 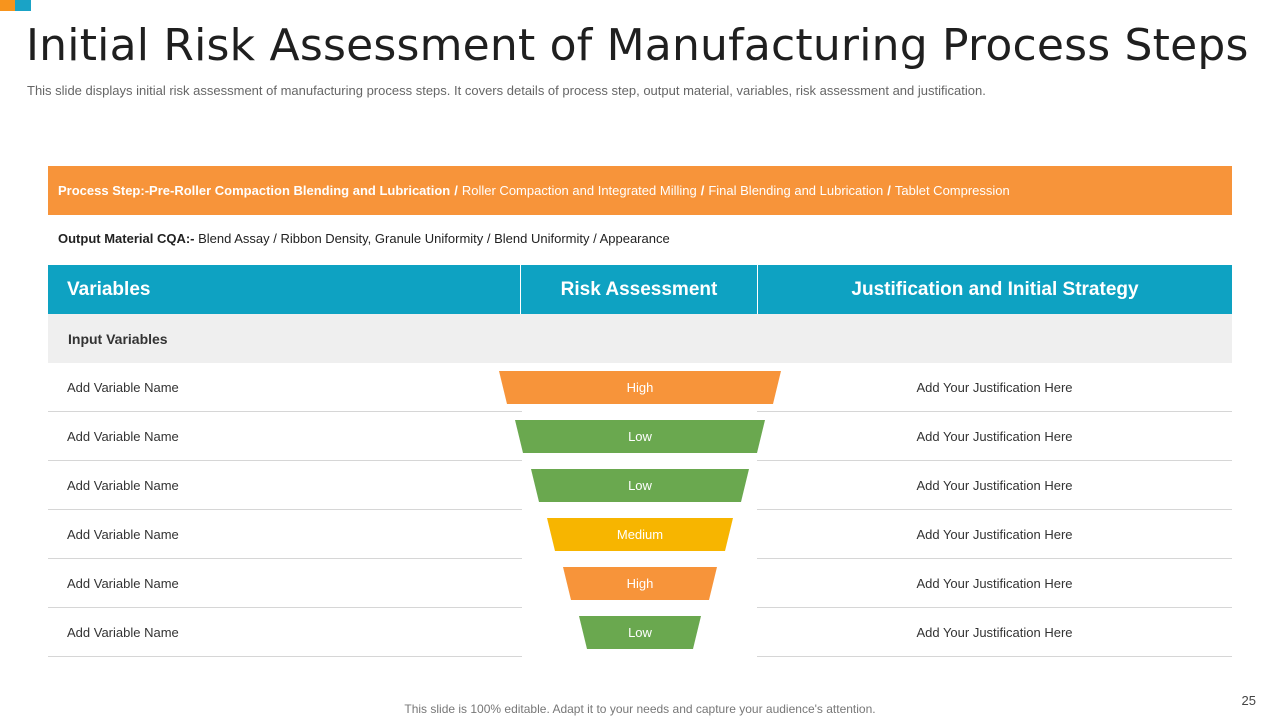 I want to click on page-number: 25, so click(x=1248, y=700).